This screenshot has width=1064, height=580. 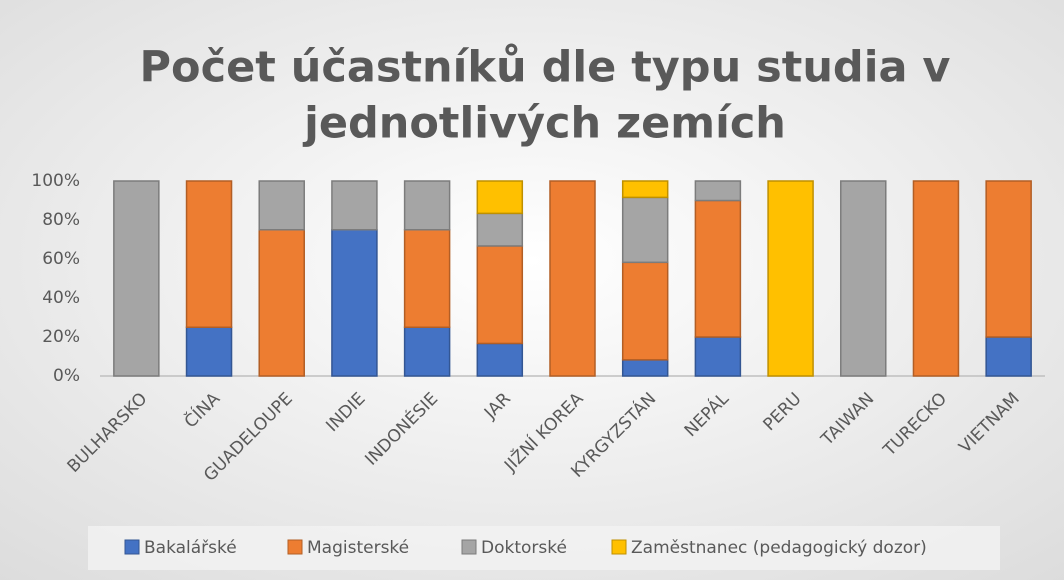 What do you see at coordinates (61, 259) in the screenshot?
I see `y-tick-label: 60%` at bounding box center [61, 259].